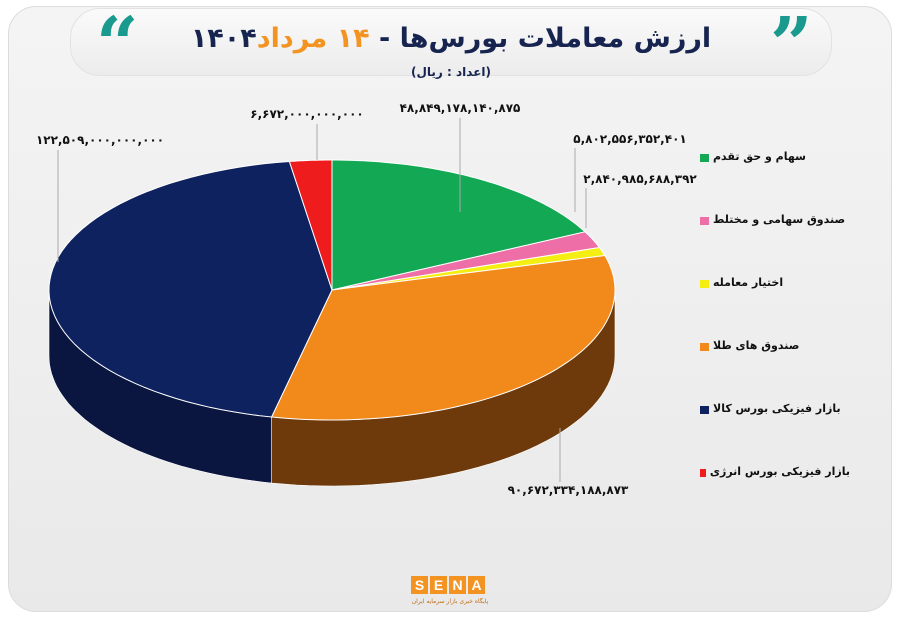 Image resolution: width=900 pixels, height=623 pixels. I want to click on legend-item: بازار فیزیکی بورس انرژی, so click(775, 496).